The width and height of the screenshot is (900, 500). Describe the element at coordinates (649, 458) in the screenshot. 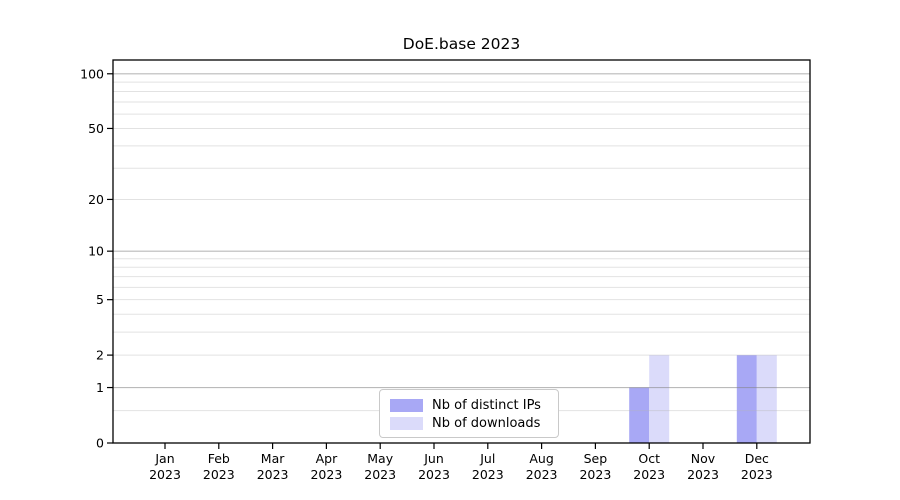

I see `x-tick-label-month: Oct` at that location.